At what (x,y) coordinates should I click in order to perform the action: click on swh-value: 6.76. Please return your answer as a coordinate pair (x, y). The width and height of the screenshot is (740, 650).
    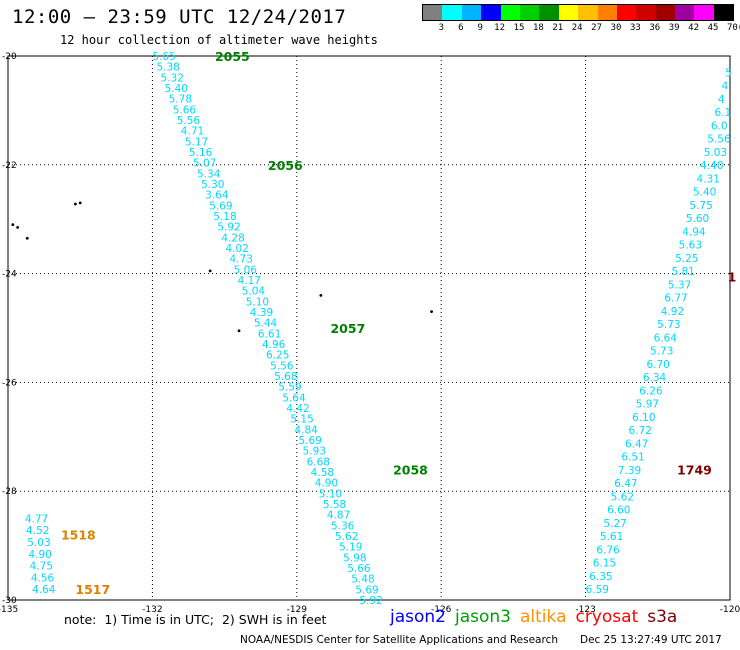
    Looking at the image, I should click on (608, 550).